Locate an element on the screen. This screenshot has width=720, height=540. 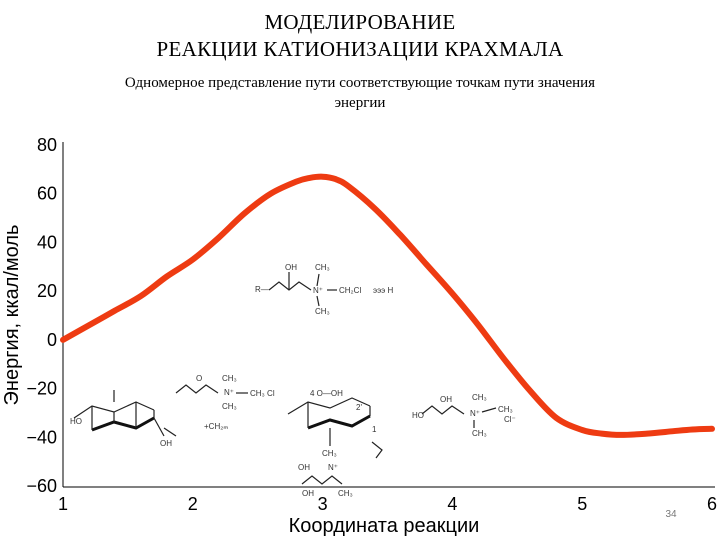
x-tick-label: 2 is located at coordinates (193, 504).